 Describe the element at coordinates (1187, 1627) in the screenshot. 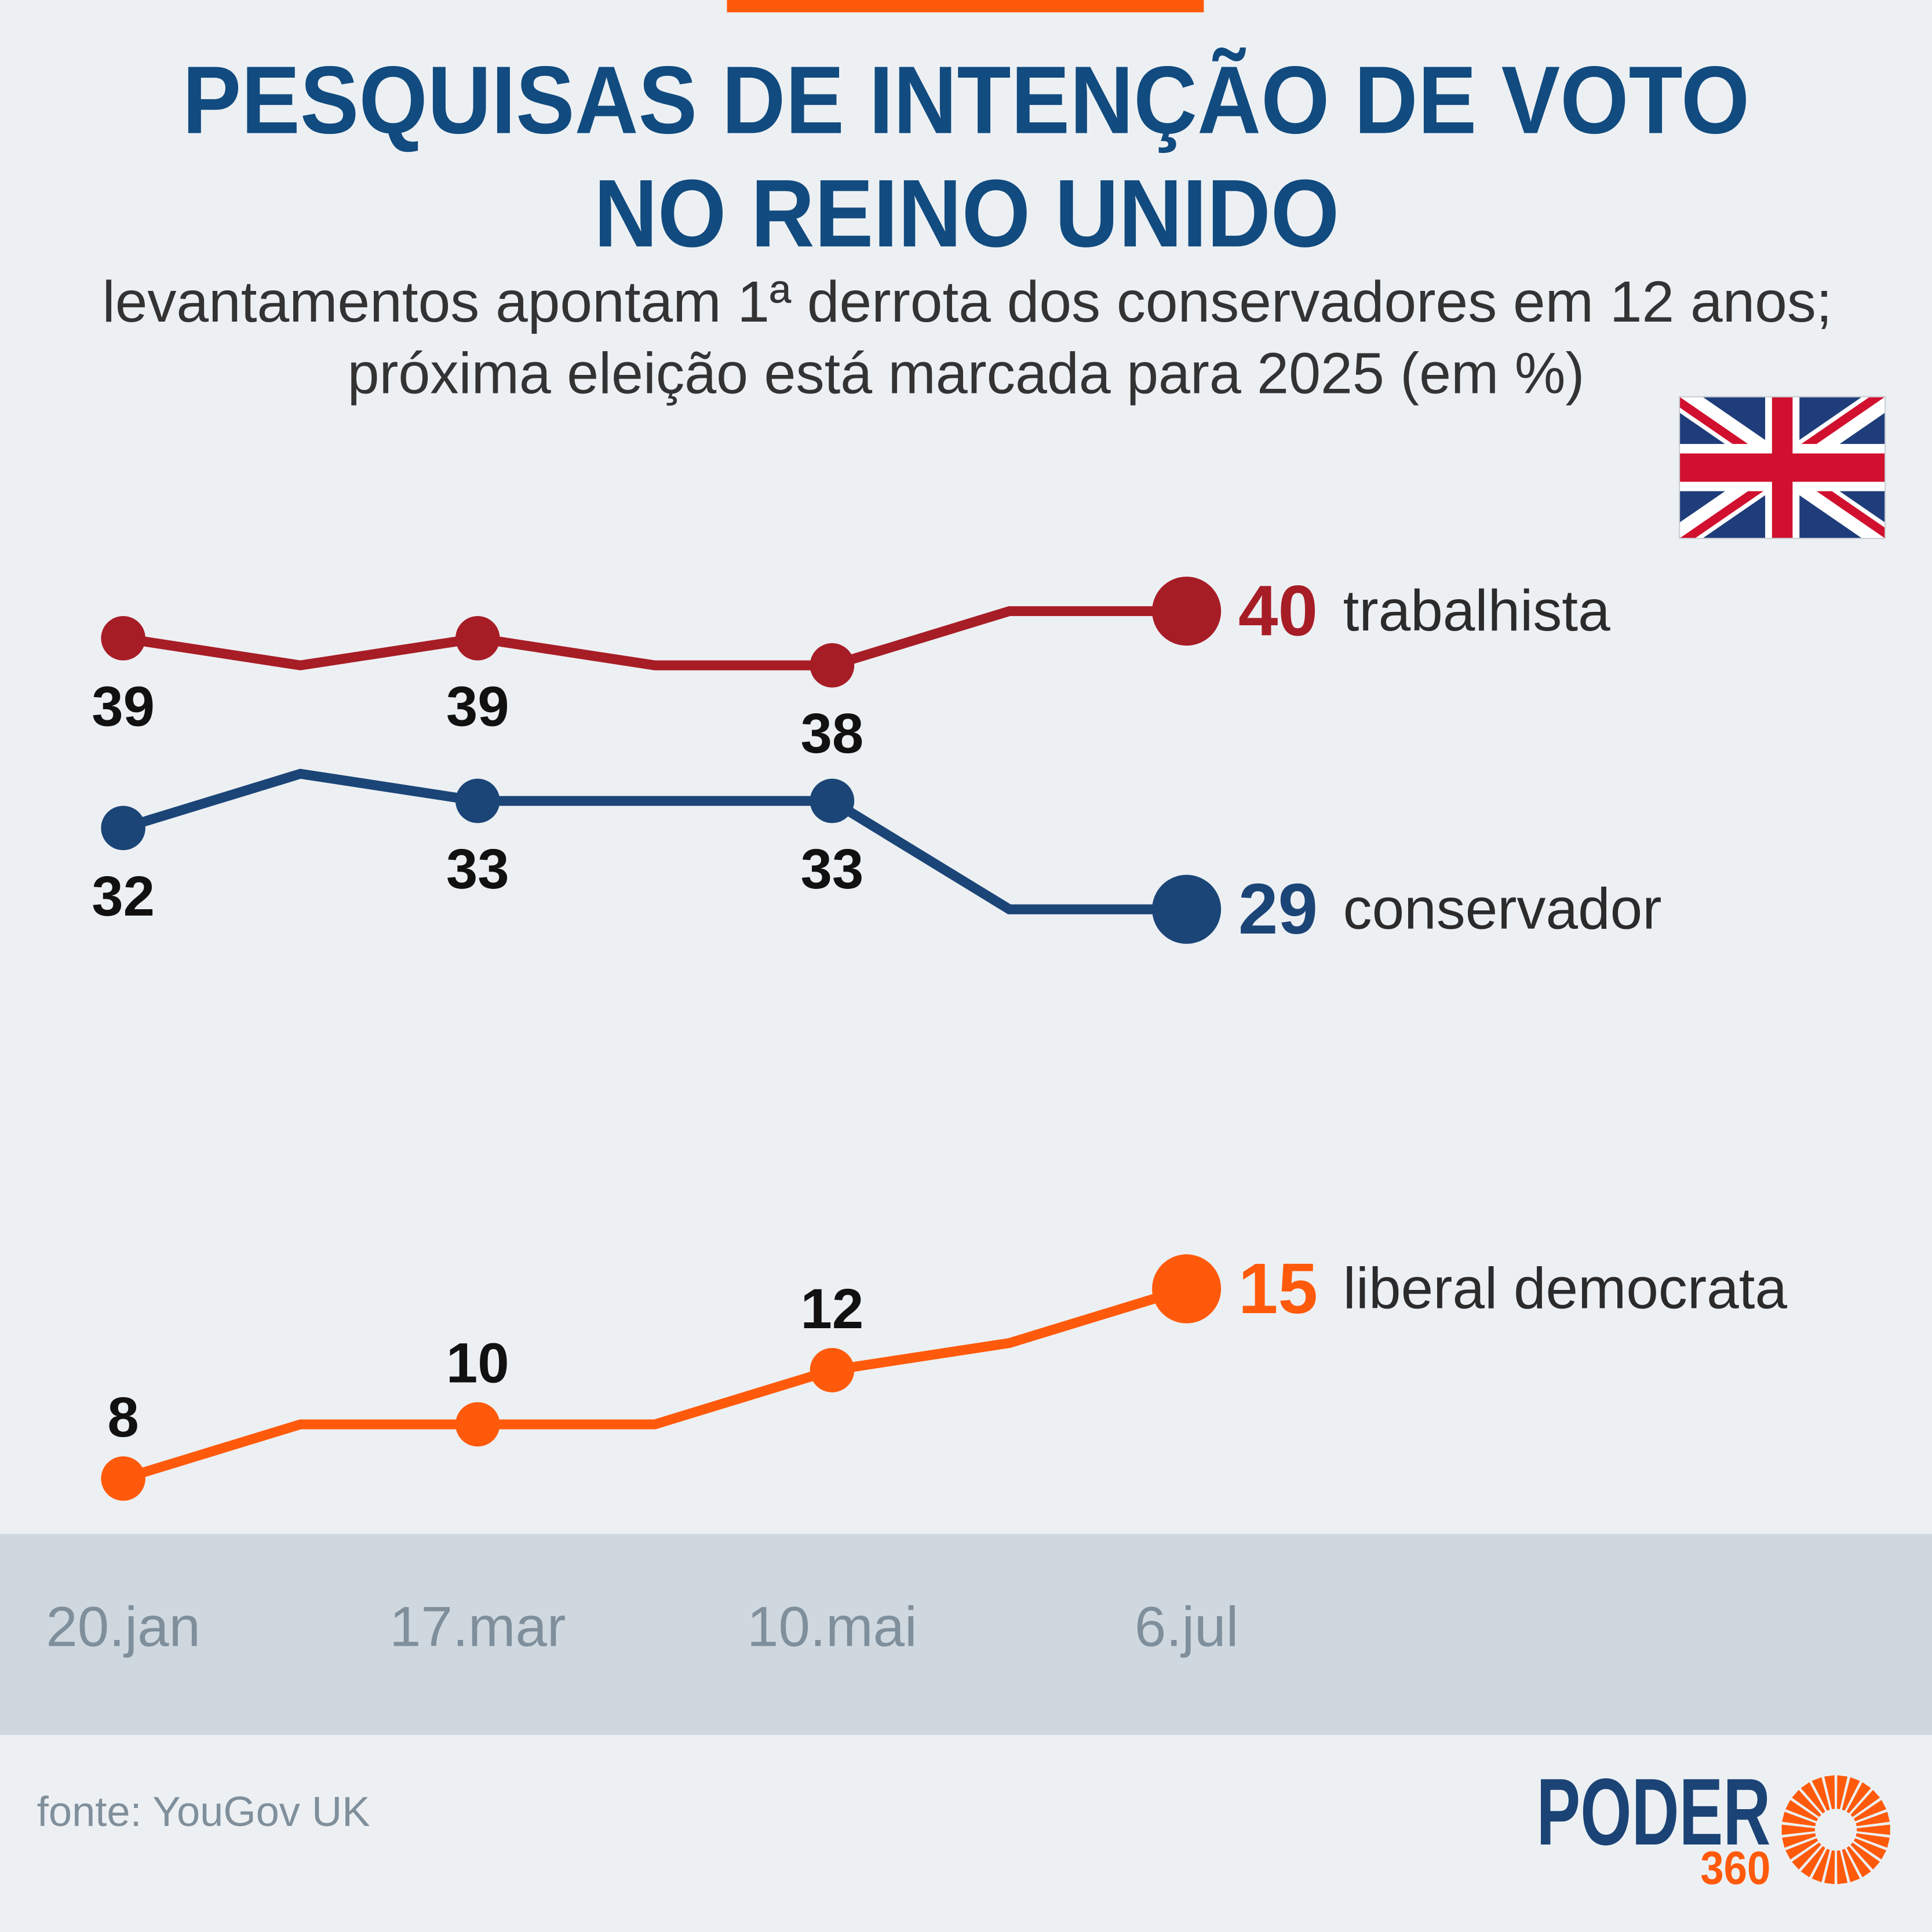

I see `x-tick-label: 6.jul` at that location.